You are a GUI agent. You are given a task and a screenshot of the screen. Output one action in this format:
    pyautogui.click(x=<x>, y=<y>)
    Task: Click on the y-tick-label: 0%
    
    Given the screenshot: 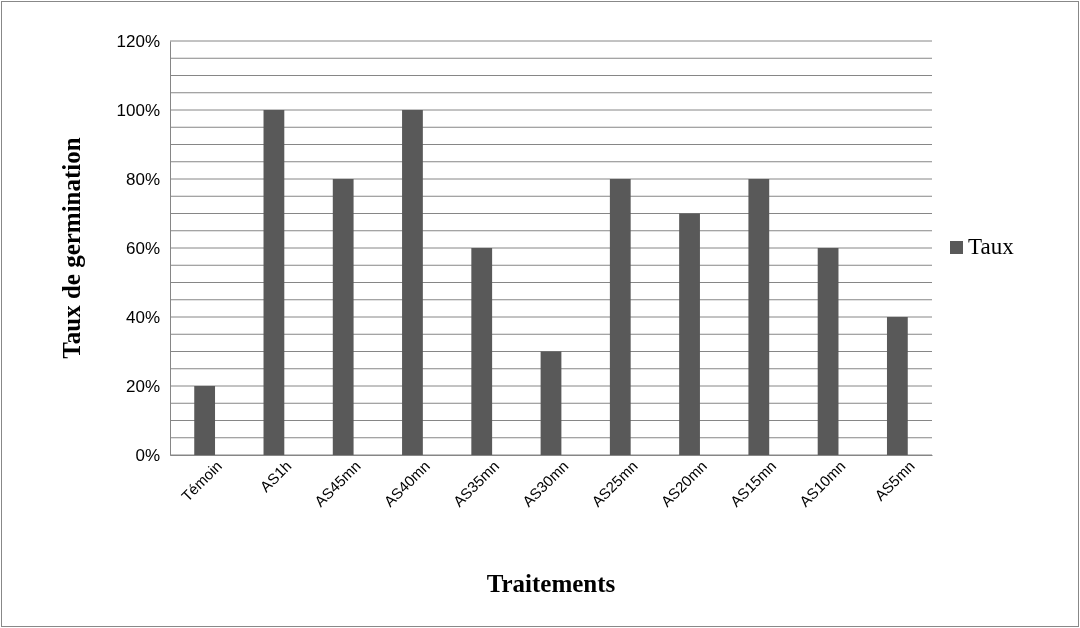 What is the action you would take?
    pyautogui.click(x=147, y=455)
    